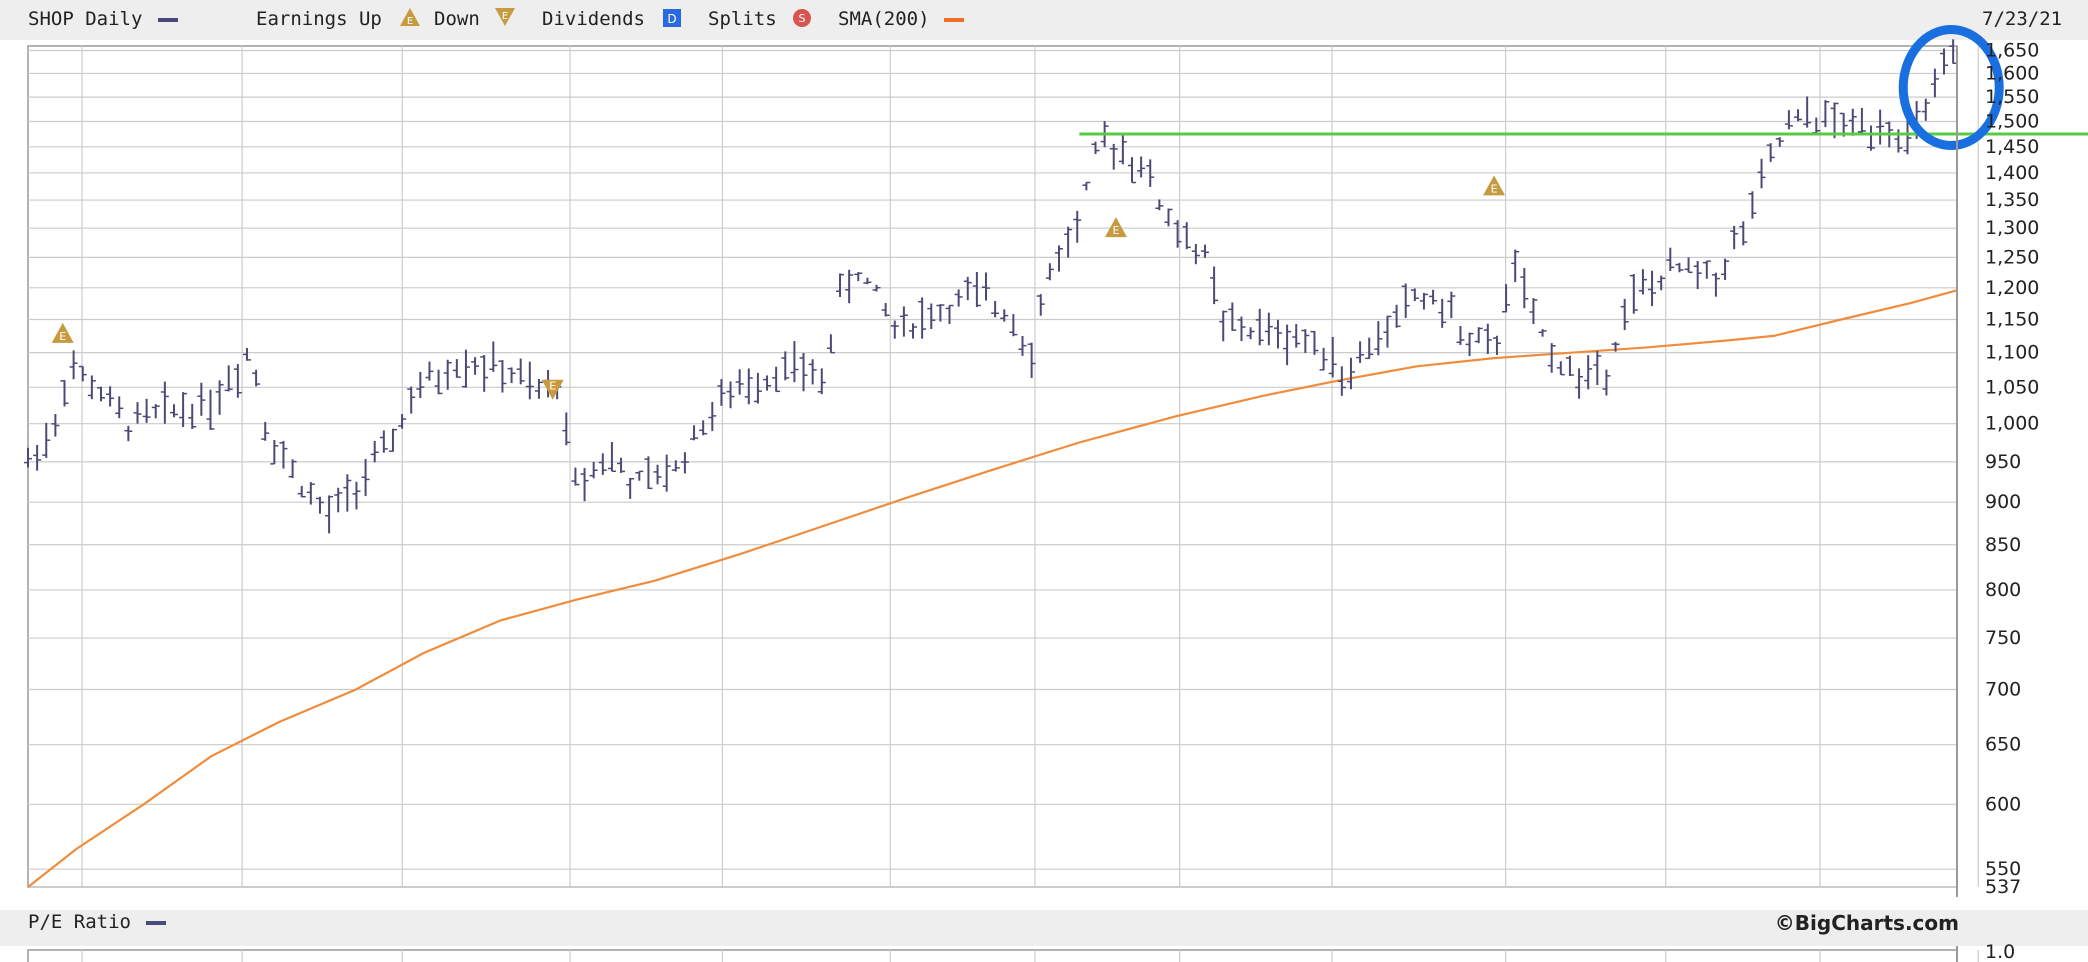 The image size is (2088, 962). I want to click on earnings-down-icon: E, so click(505, 17).